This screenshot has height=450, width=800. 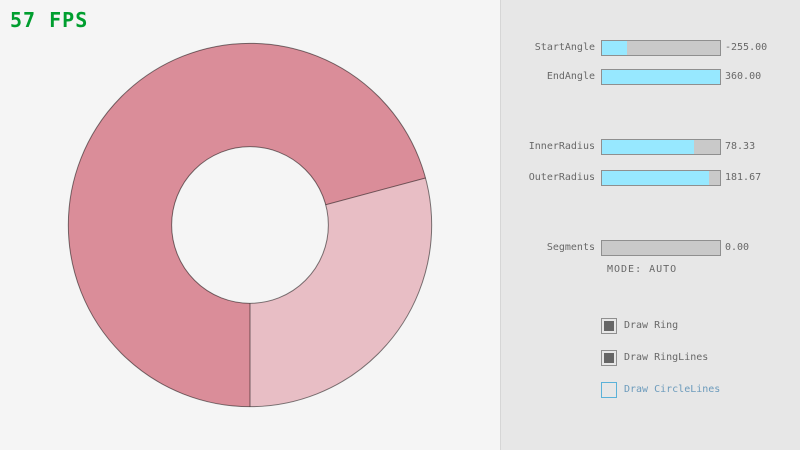 I want to click on end-angle-slider, so click(x=661, y=77).